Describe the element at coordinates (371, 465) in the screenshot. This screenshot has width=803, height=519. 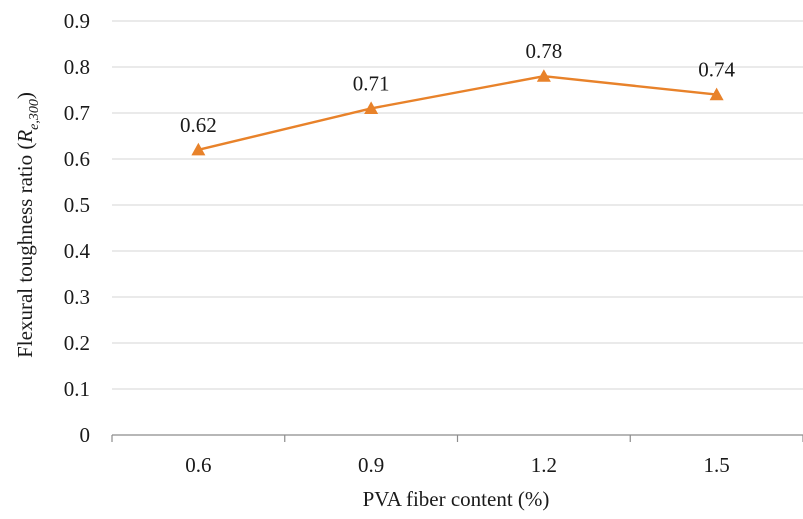
I see `x-tick-label: 0.9` at that location.